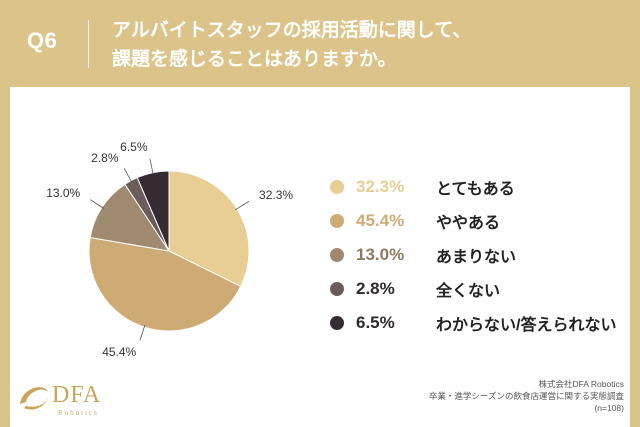 The width and height of the screenshot is (640, 427). Describe the element at coordinates (134, 147) in the screenshot. I see `slice-value-label: 6.5%` at that location.